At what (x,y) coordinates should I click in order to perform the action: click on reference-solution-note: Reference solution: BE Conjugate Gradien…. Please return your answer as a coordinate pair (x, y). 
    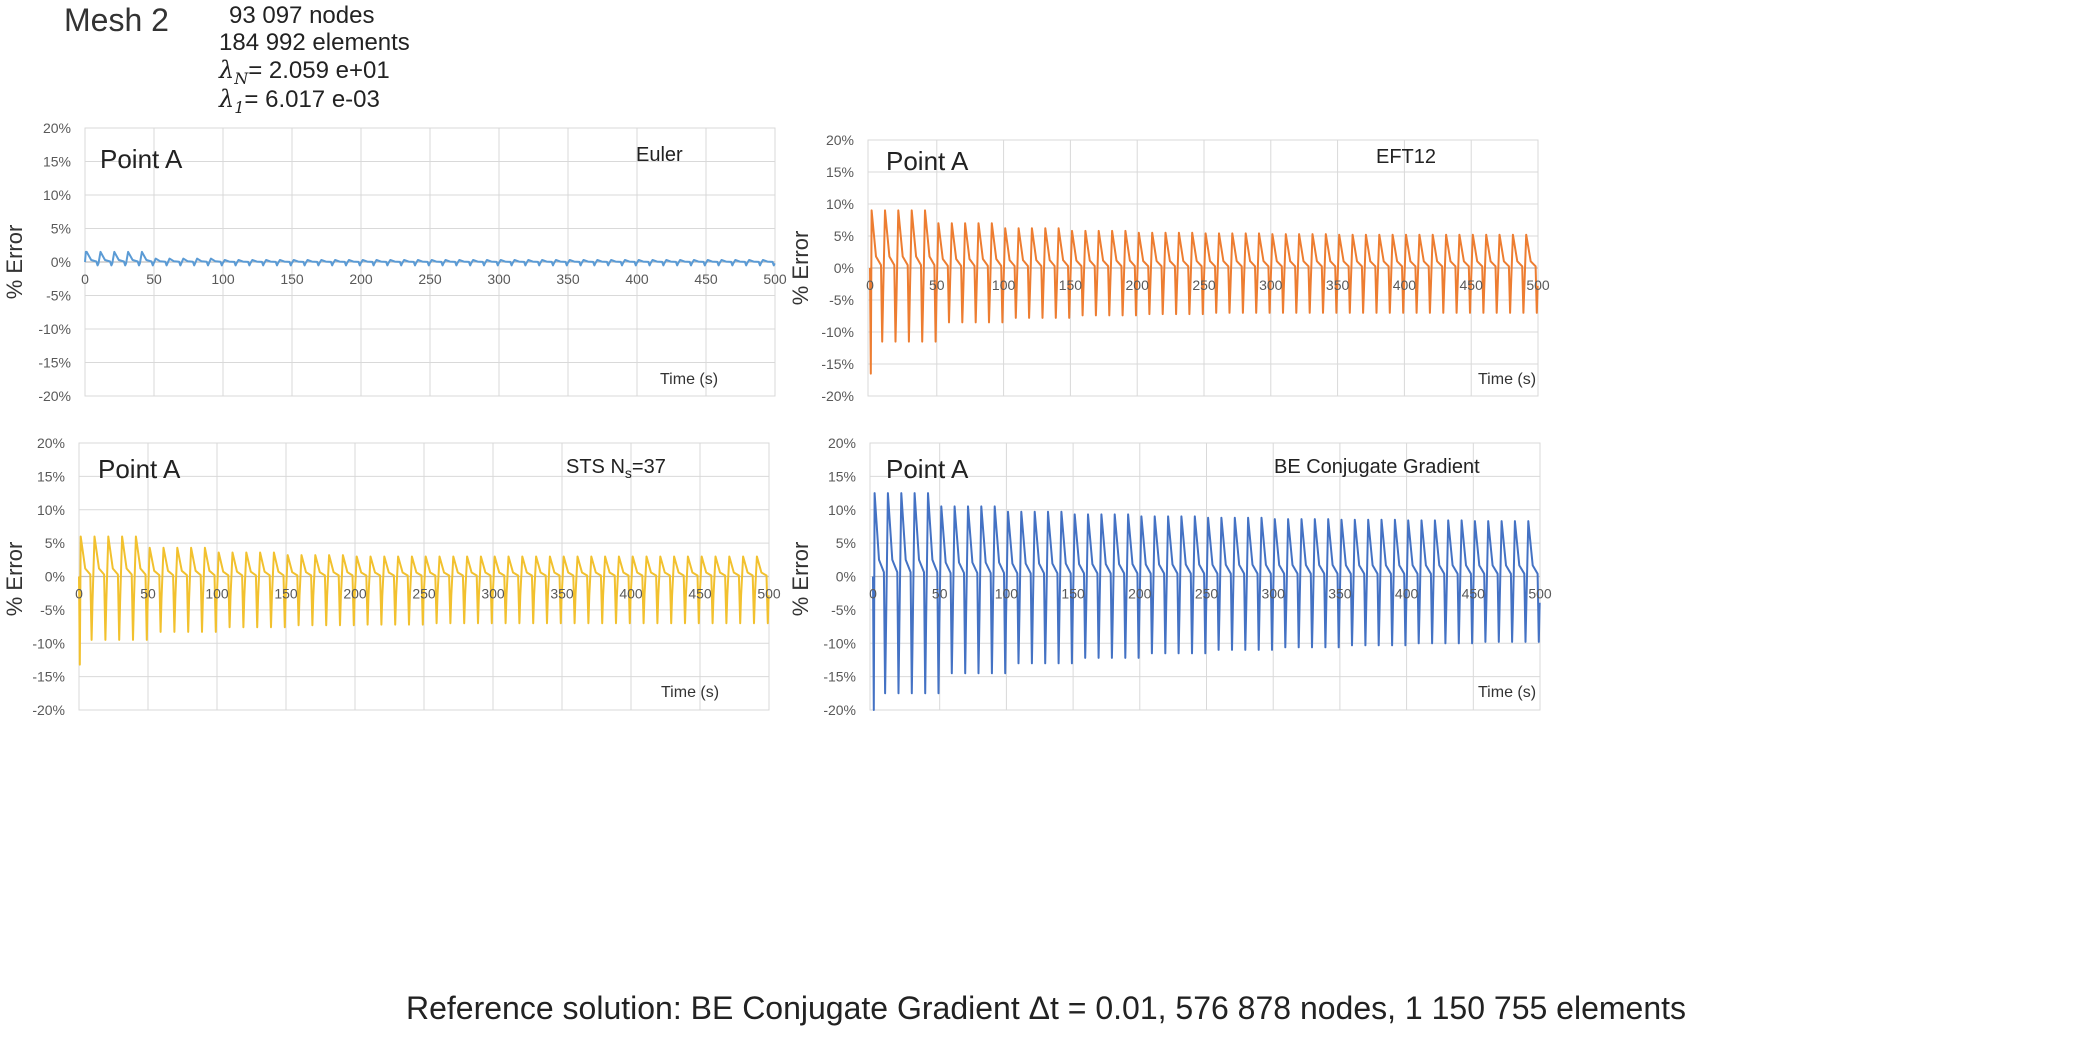
    Looking at the image, I should click on (1046, 1008).